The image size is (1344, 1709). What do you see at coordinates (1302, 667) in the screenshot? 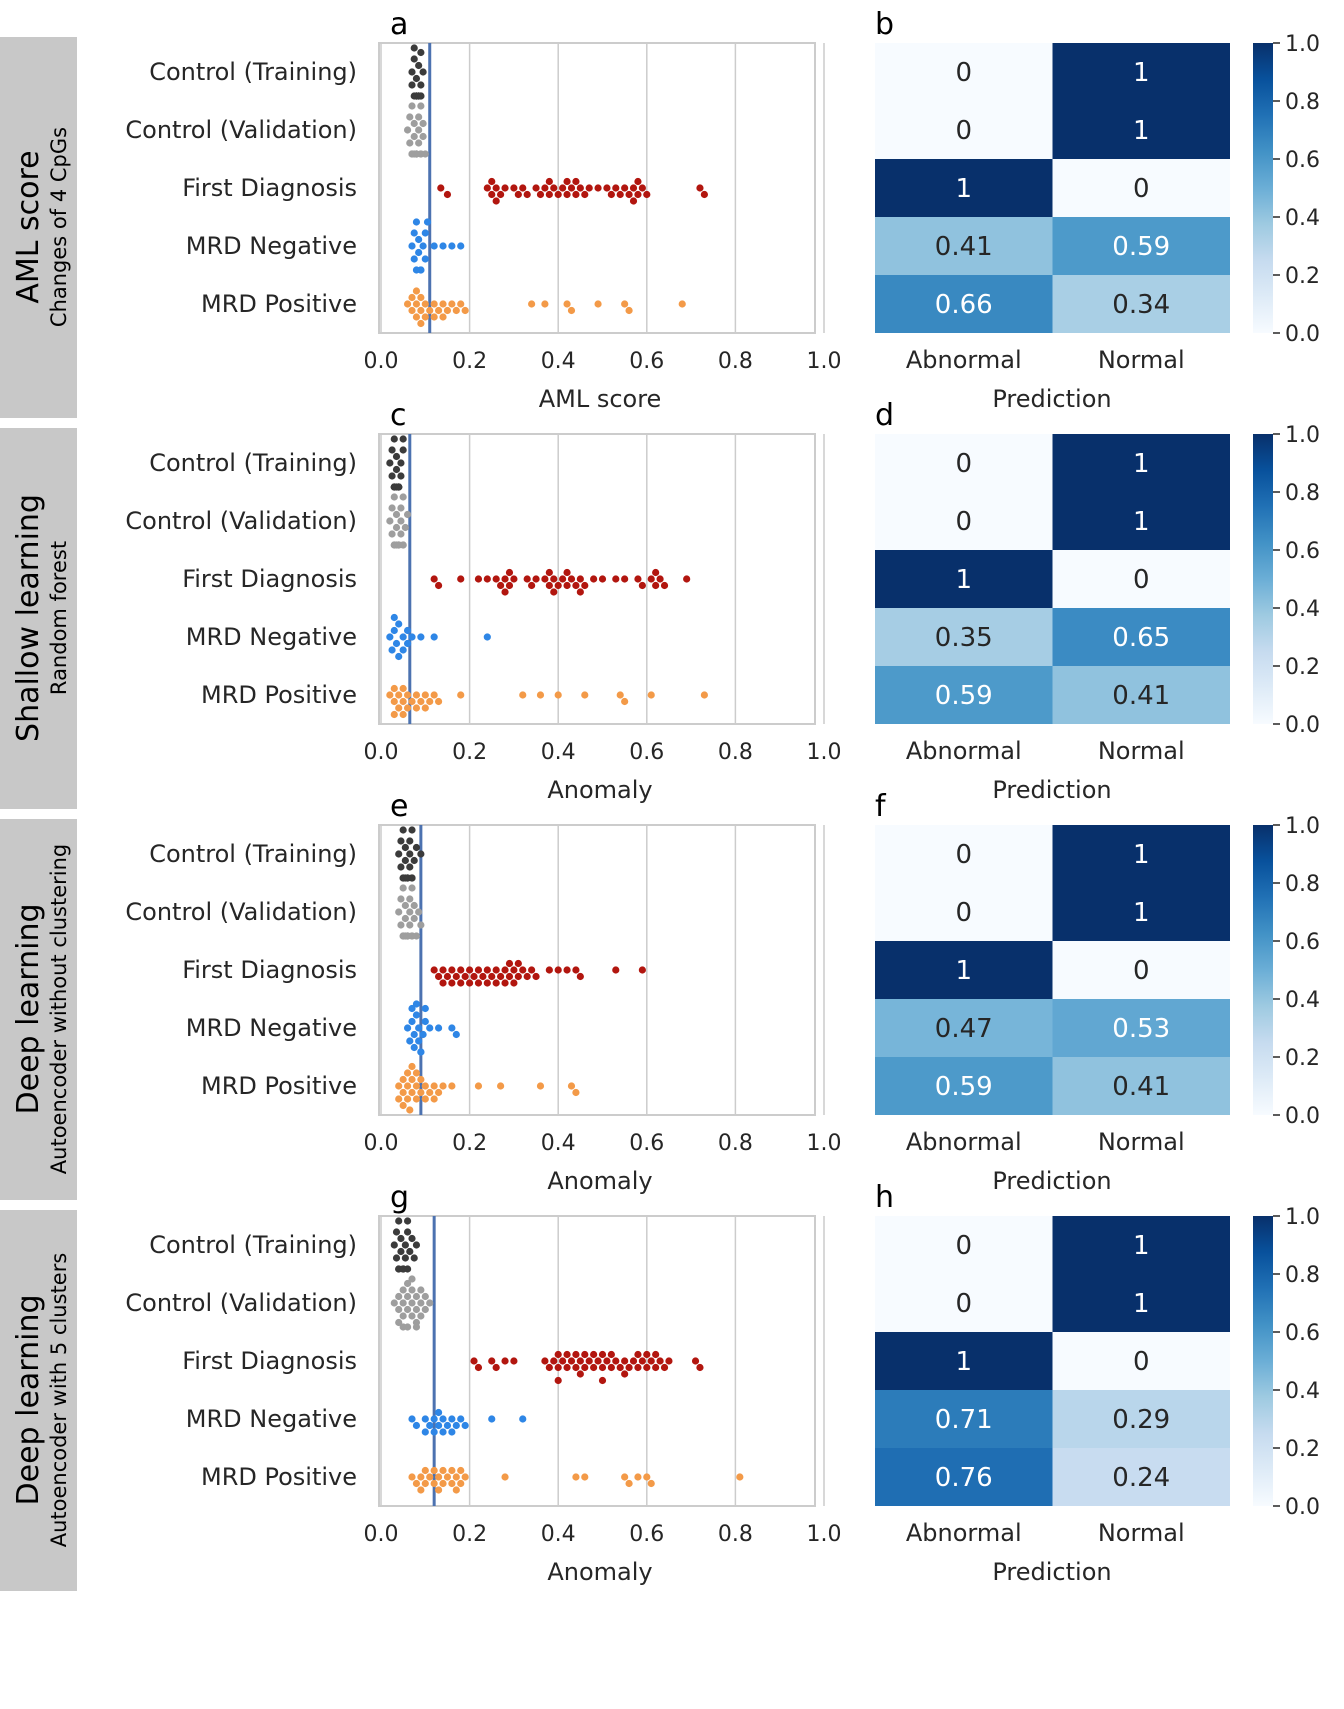
I see `colorbar-tick-label: 0.2` at bounding box center [1302, 667].